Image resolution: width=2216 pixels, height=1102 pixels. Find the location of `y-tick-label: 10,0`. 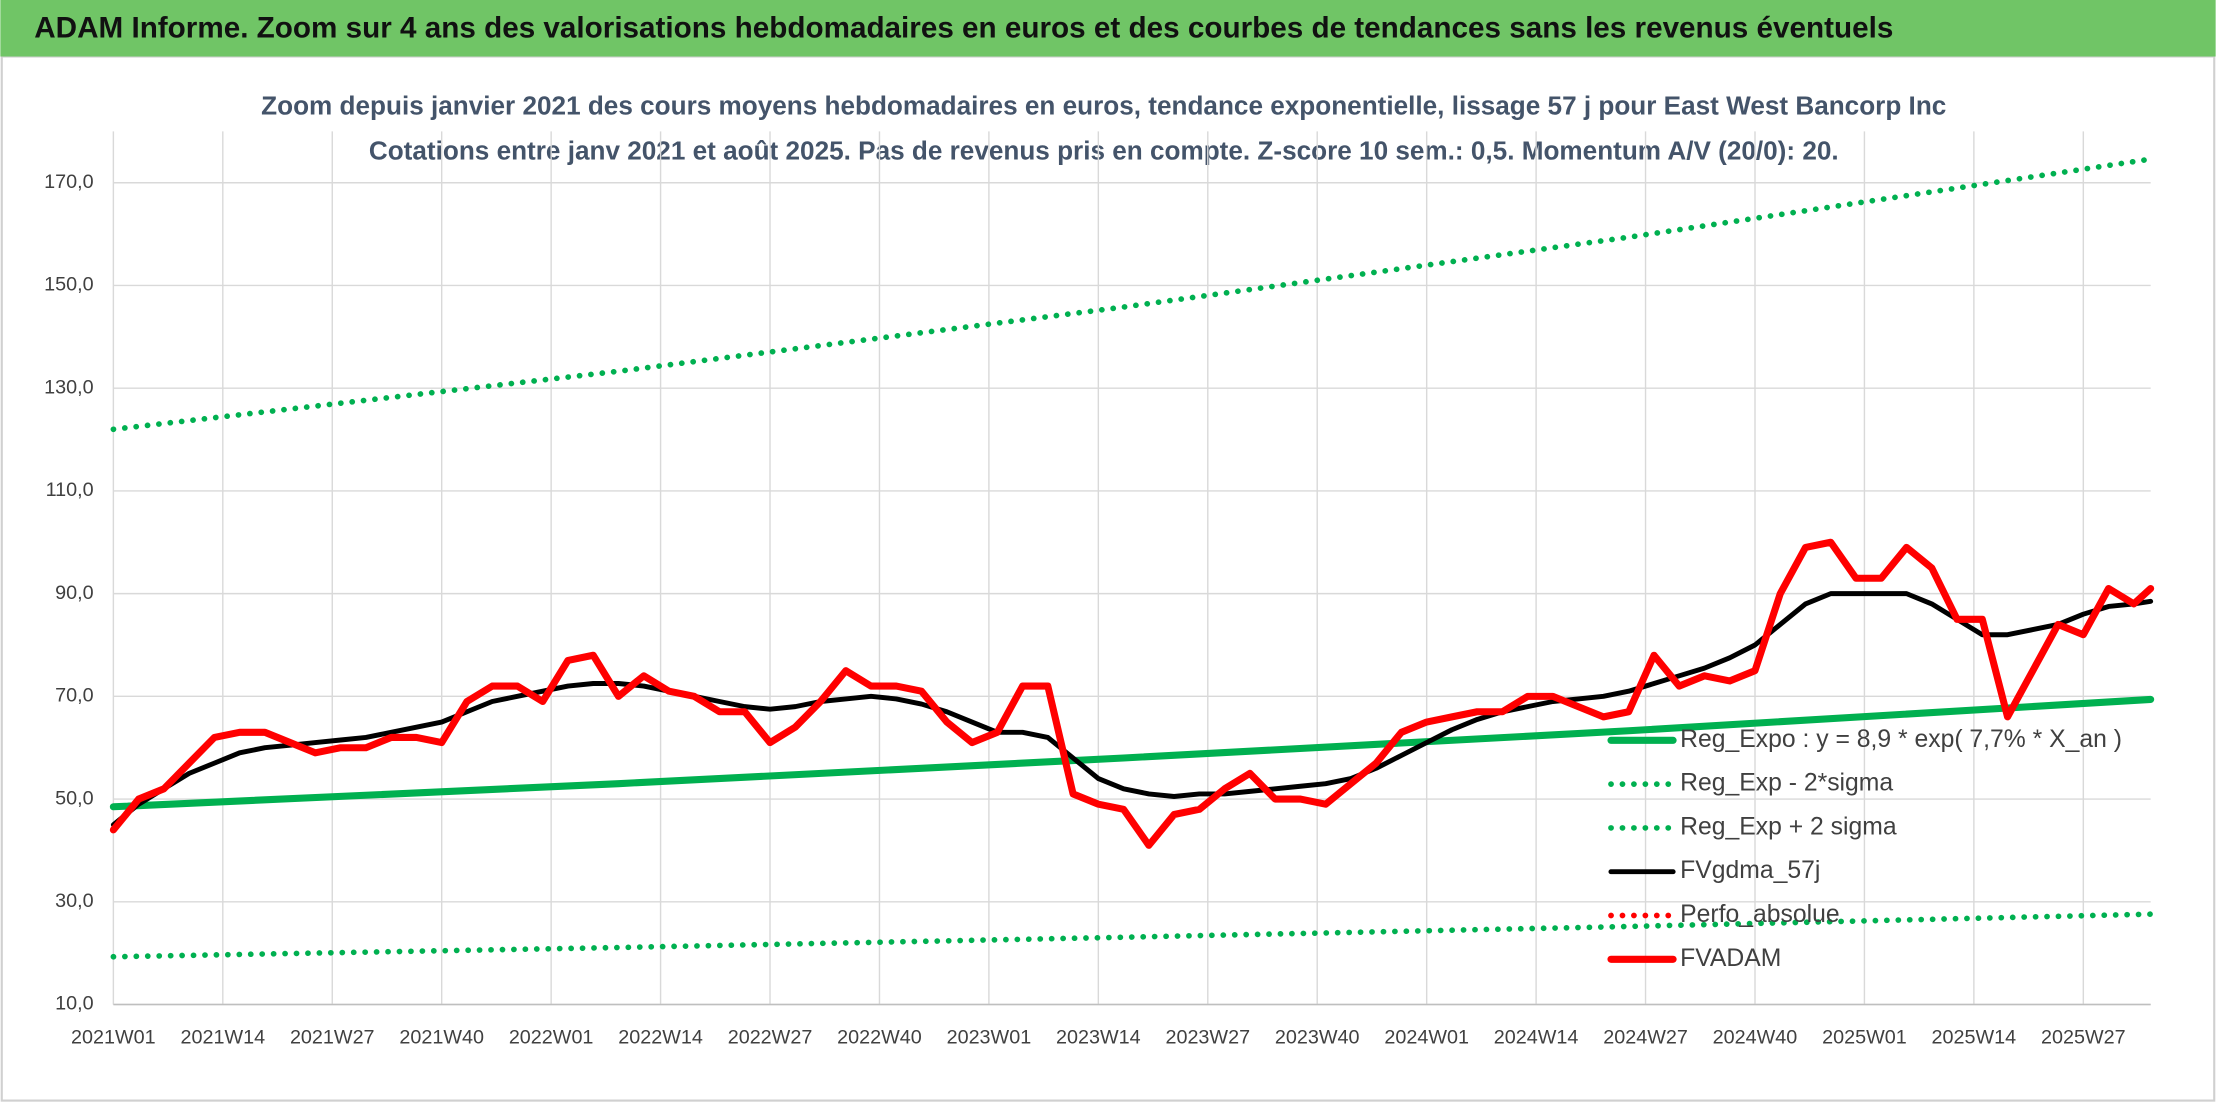

y-tick-label: 10,0 is located at coordinates (74, 1004).